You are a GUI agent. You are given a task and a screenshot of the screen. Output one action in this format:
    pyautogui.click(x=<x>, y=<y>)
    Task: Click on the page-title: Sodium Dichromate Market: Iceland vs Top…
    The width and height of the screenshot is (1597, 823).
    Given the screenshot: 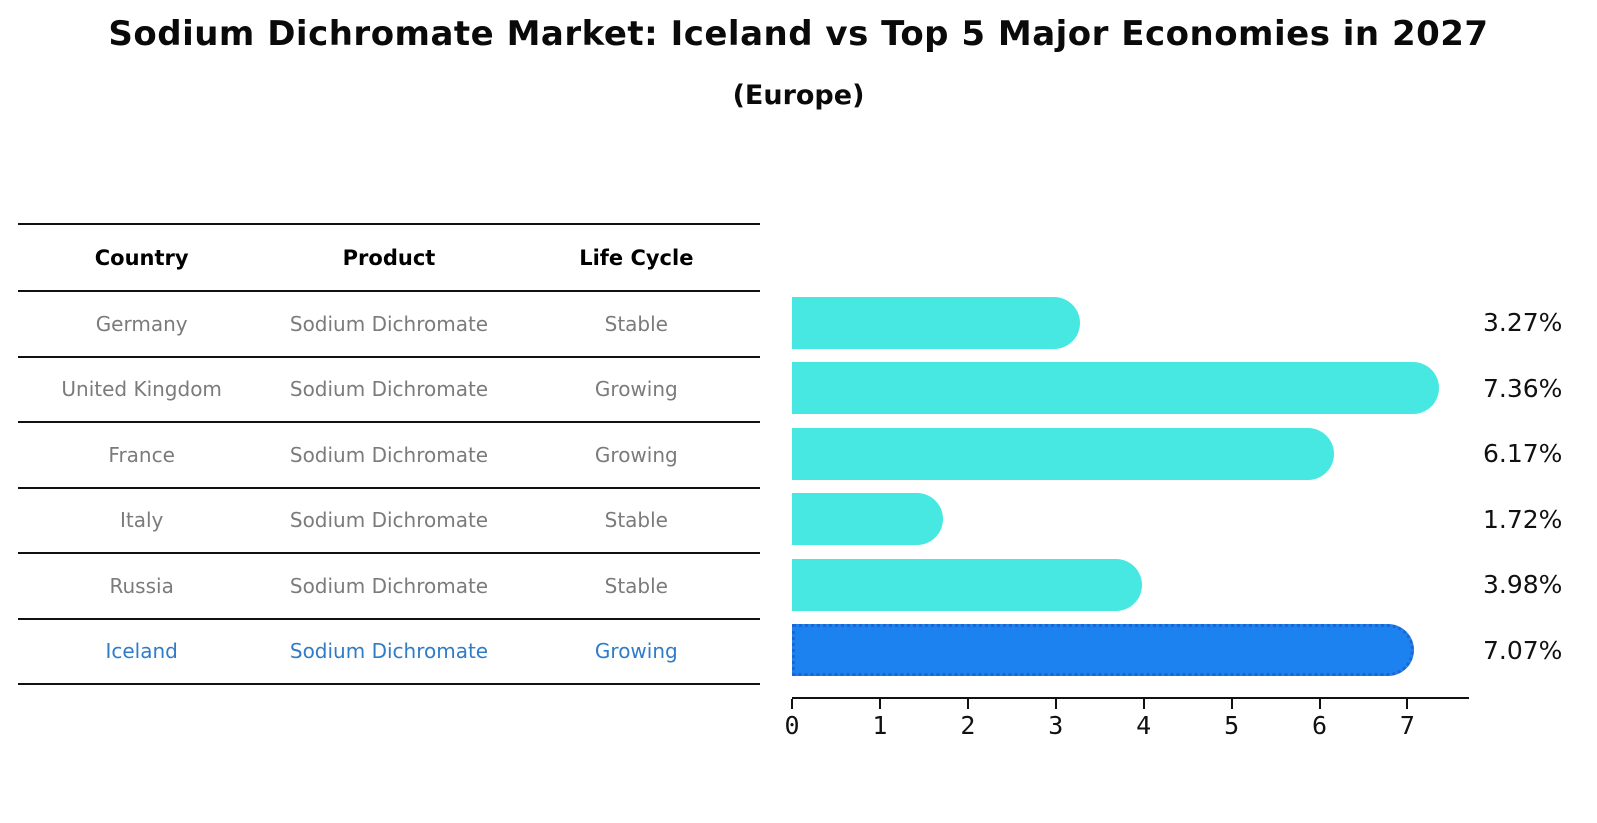 What is the action you would take?
    pyautogui.click(x=798, y=34)
    